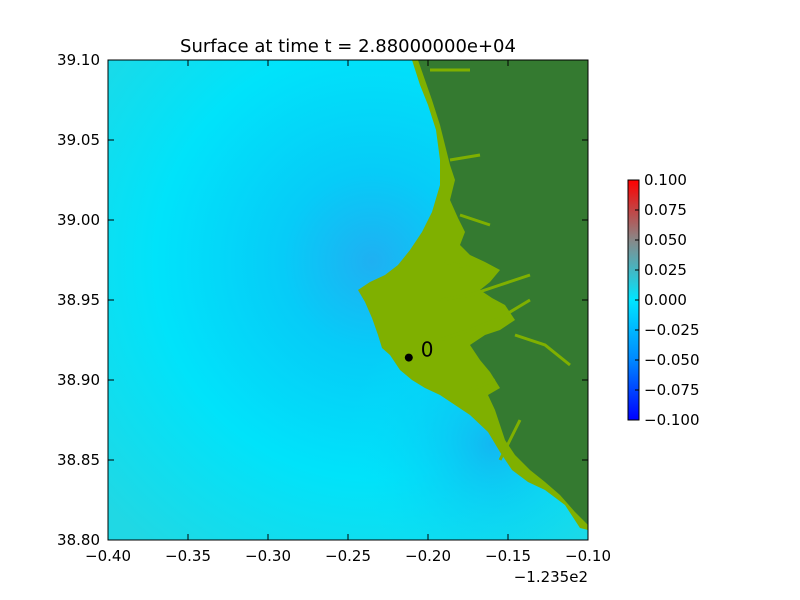  What do you see at coordinates (665, 270) in the screenshot?
I see `colorbar-tick-label: 0.025` at bounding box center [665, 270].